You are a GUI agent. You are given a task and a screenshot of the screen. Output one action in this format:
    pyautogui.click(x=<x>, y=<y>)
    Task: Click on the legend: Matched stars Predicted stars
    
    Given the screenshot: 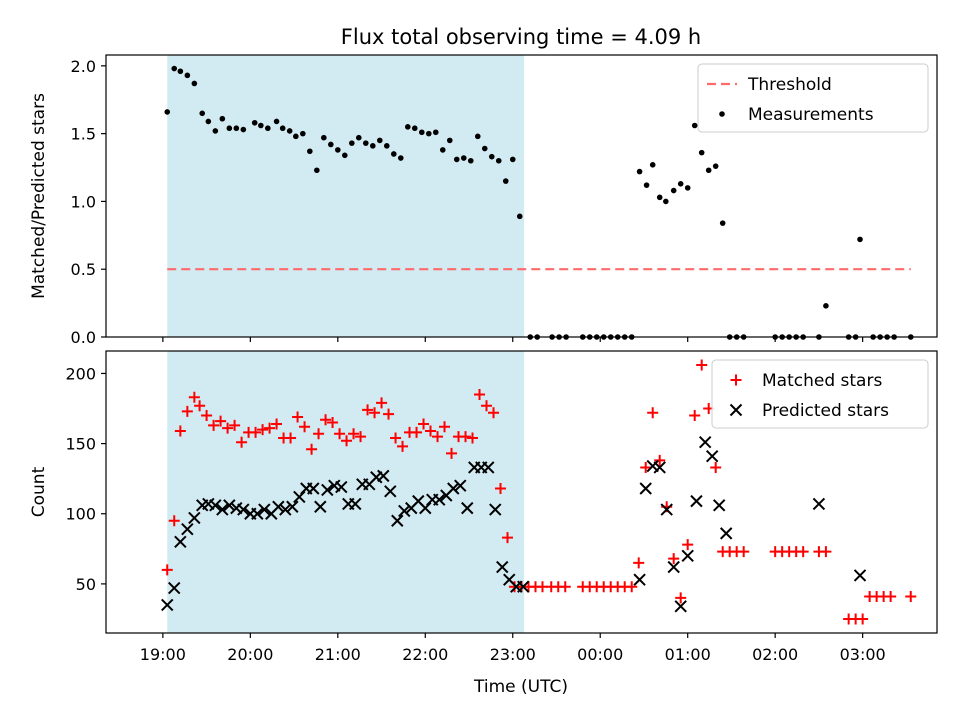 What is the action you would take?
    pyautogui.click(x=820, y=394)
    